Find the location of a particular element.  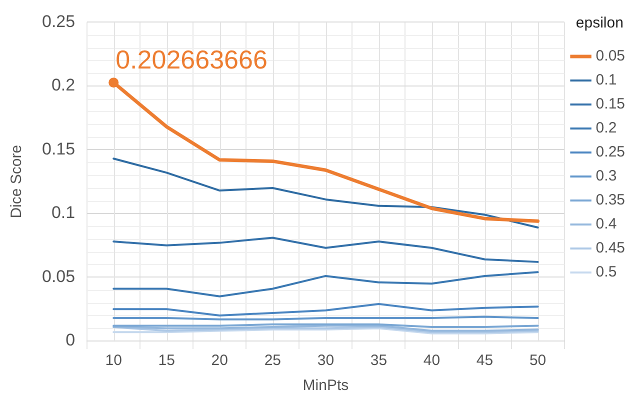

x-tick-label: 40 is located at coordinates (431, 361).